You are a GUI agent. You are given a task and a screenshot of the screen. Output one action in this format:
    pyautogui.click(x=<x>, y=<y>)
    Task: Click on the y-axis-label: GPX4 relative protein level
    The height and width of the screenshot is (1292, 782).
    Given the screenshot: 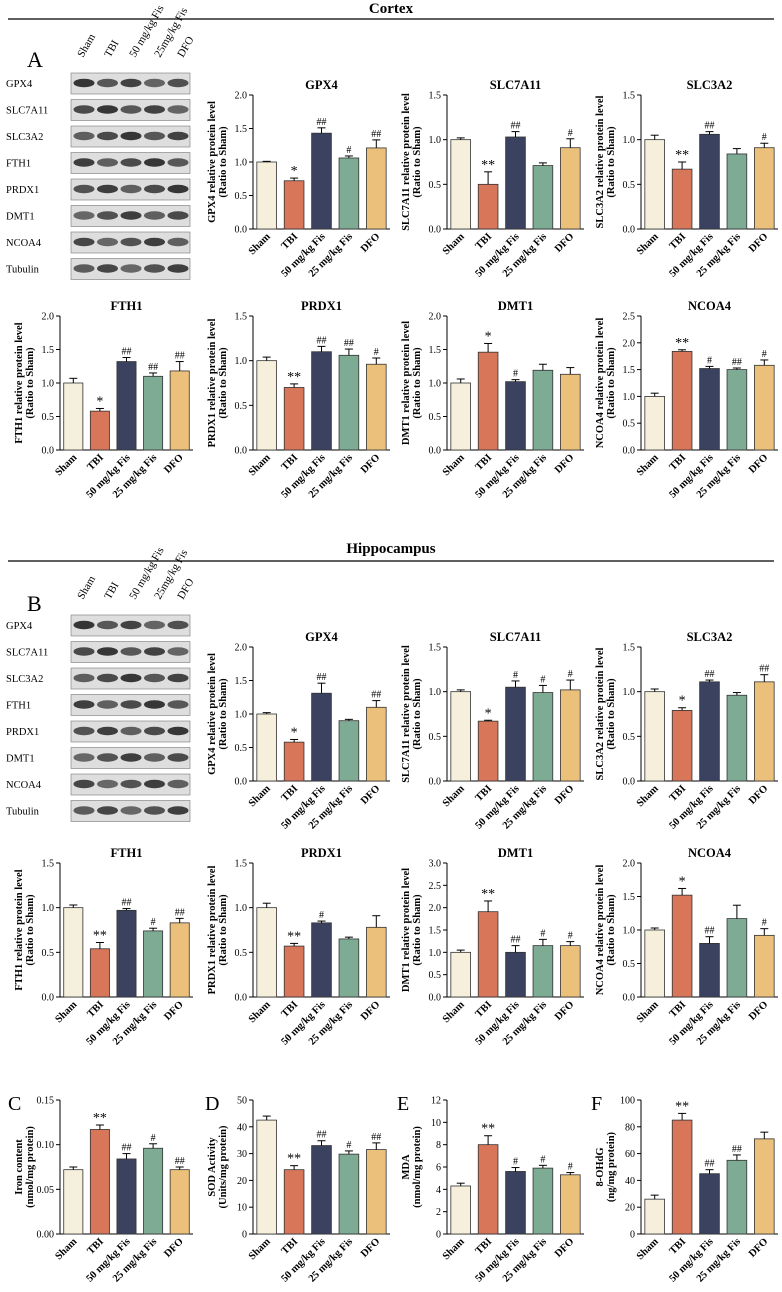 What is the action you would take?
    pyautogui.click(x=212, y=714)
    